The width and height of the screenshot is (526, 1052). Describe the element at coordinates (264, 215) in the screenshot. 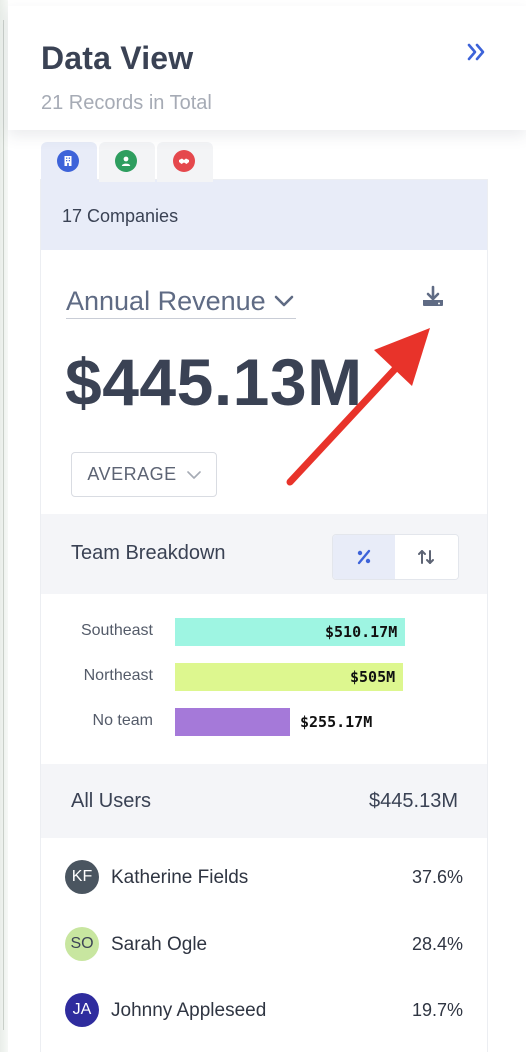

I see `companies-summary: 17 Companies` at that location.